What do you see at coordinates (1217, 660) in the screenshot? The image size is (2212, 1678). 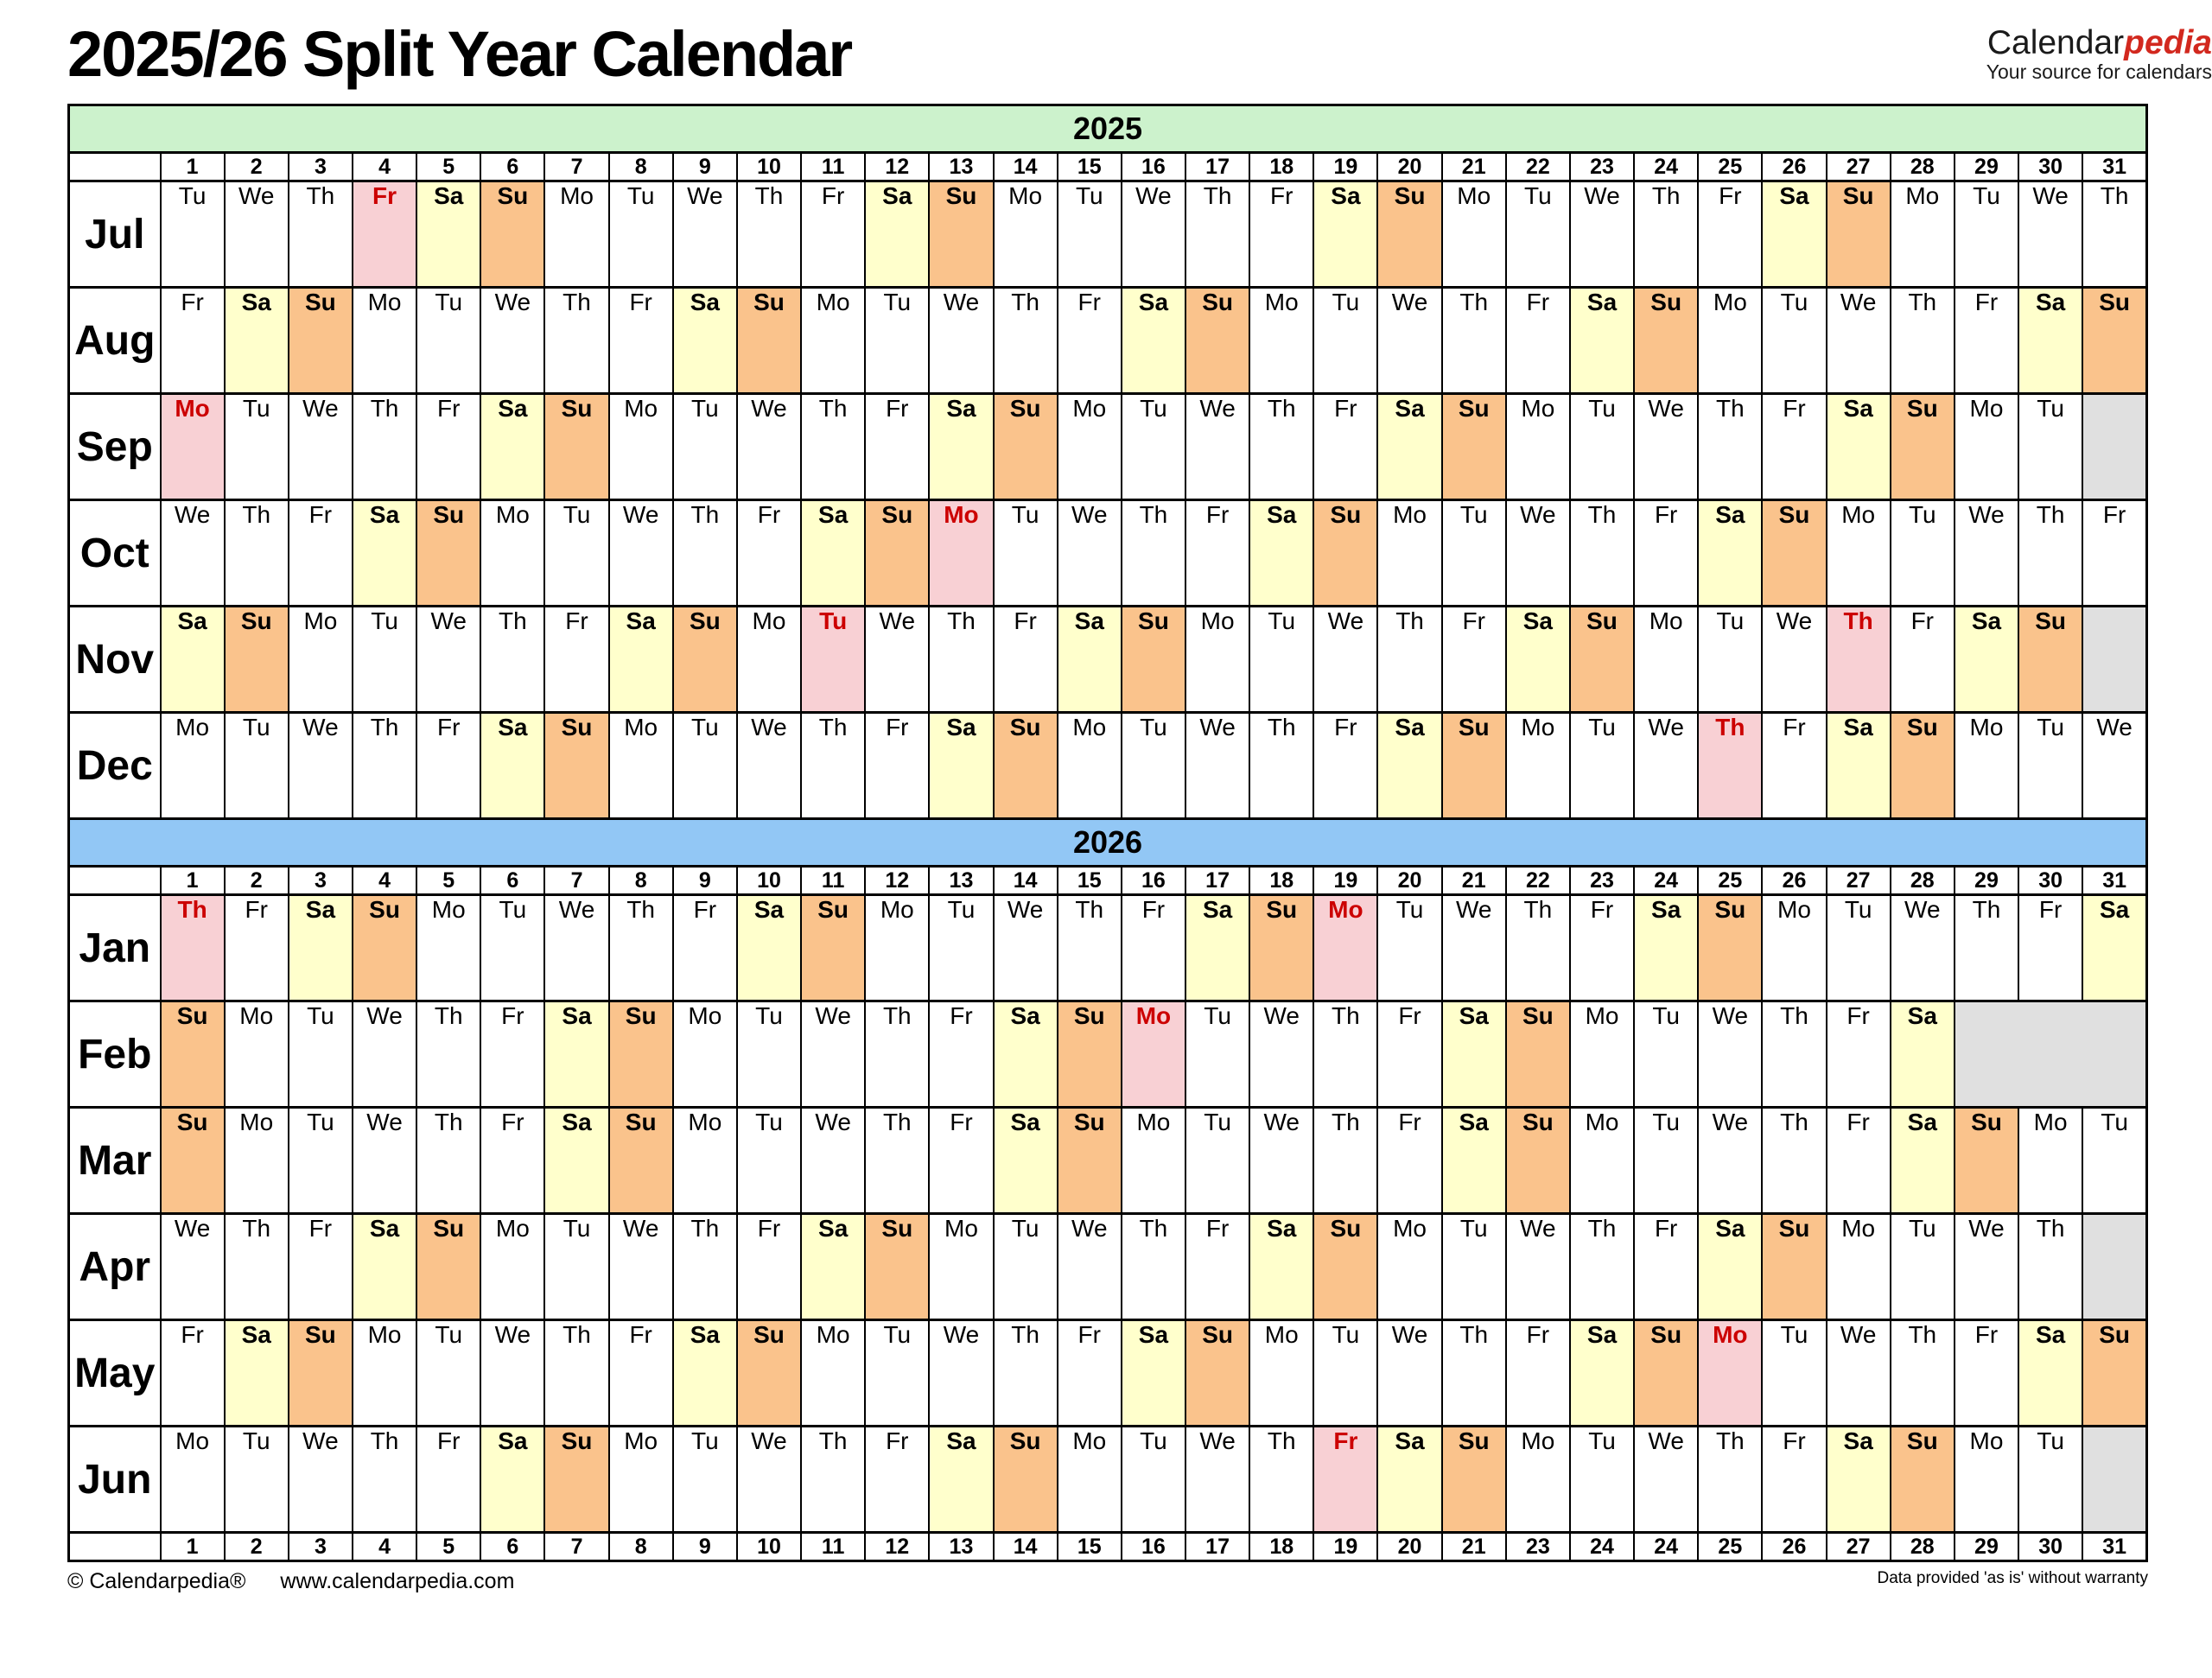 I see `day-cell-nov-17: Mo` at bounding box center [1217, 660].